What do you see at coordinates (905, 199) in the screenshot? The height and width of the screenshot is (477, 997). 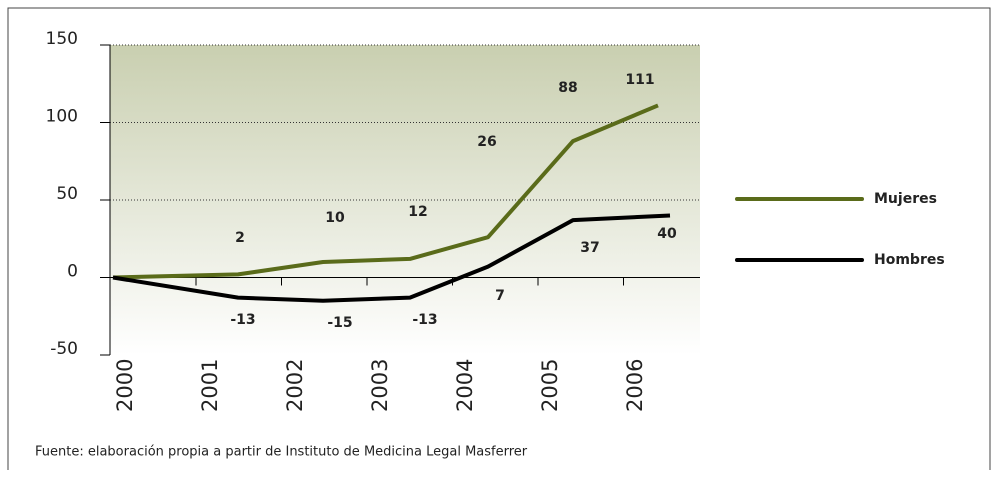 I see `legend-label: Mujeres` at bounding box center [905, 199].